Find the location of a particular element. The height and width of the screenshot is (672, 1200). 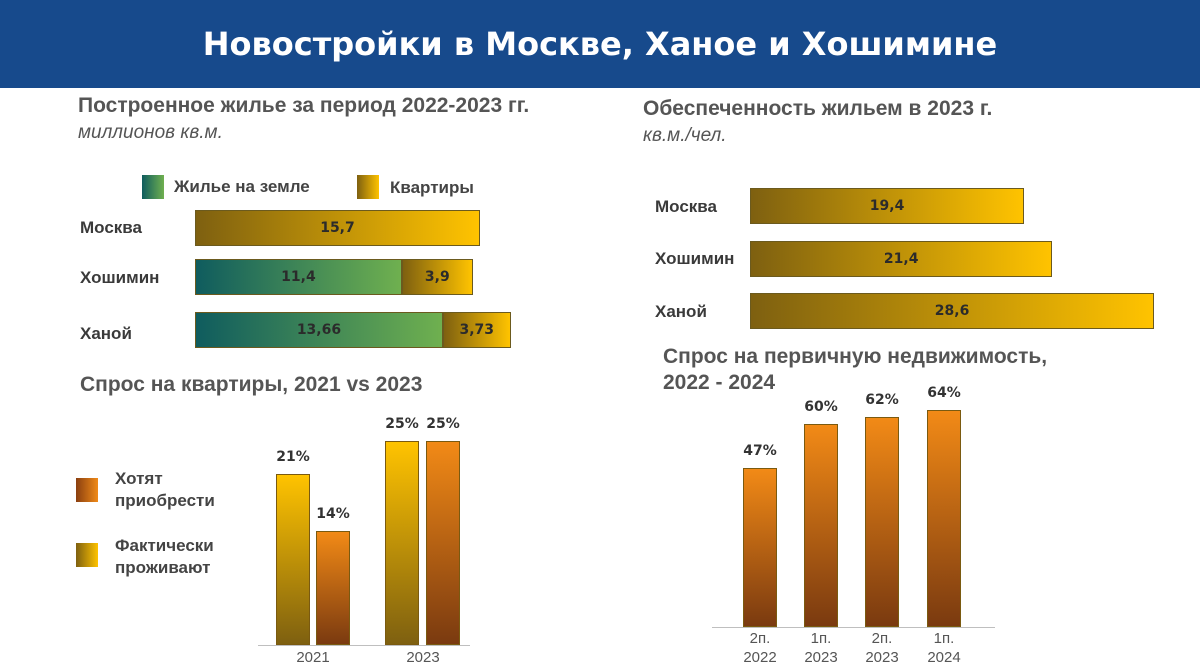

bar-value-label: 21% is located at coordinates (293, 456).